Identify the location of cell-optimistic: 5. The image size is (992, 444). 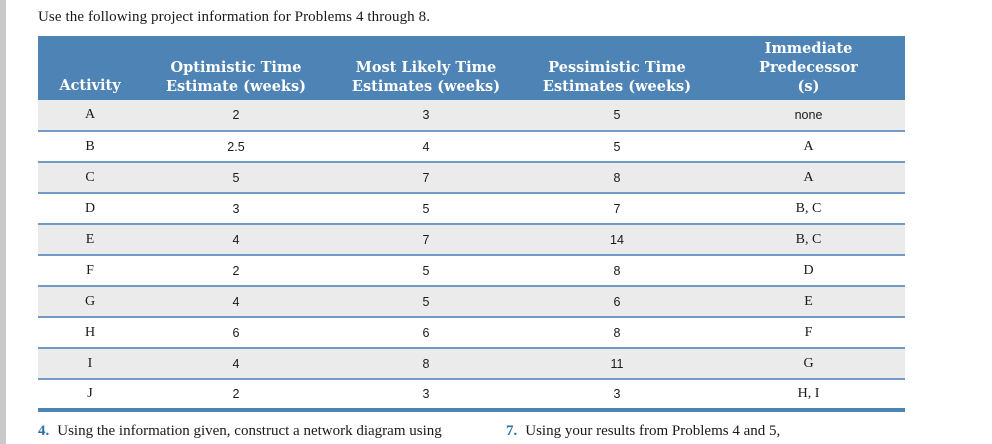
(236, 178).